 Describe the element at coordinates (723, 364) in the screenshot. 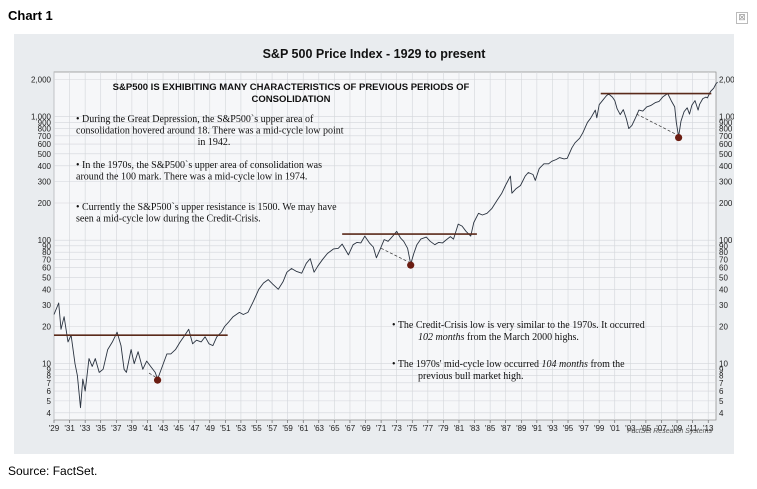

I see `y-tick-label-right: 10` at that location.